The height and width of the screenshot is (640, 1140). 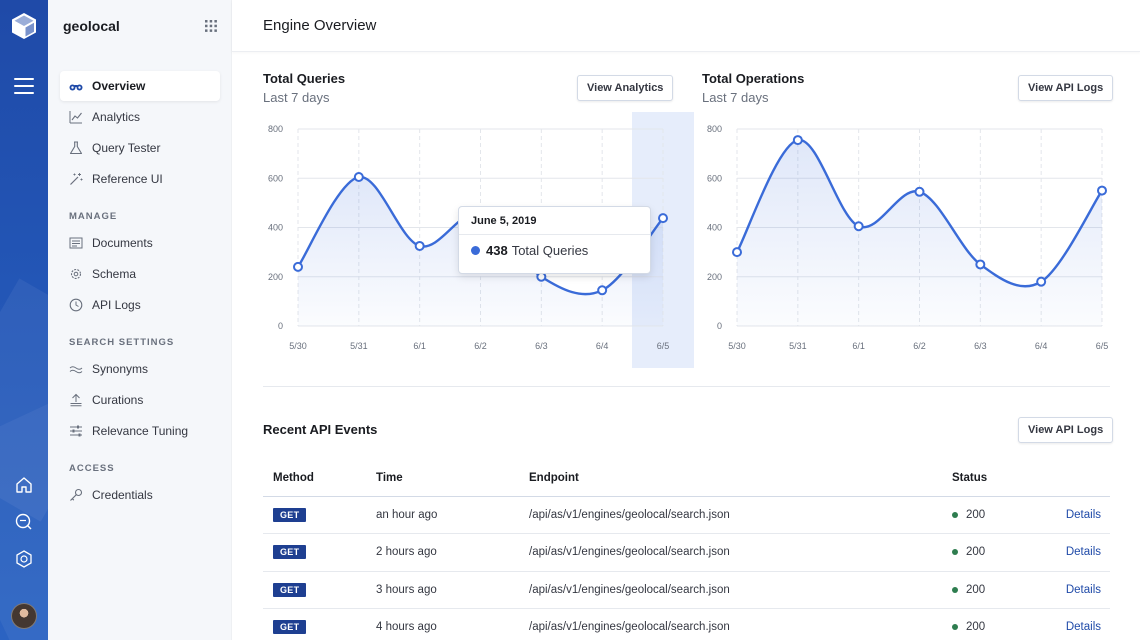 I want to click on app-rail, so click(x=24, y=320).